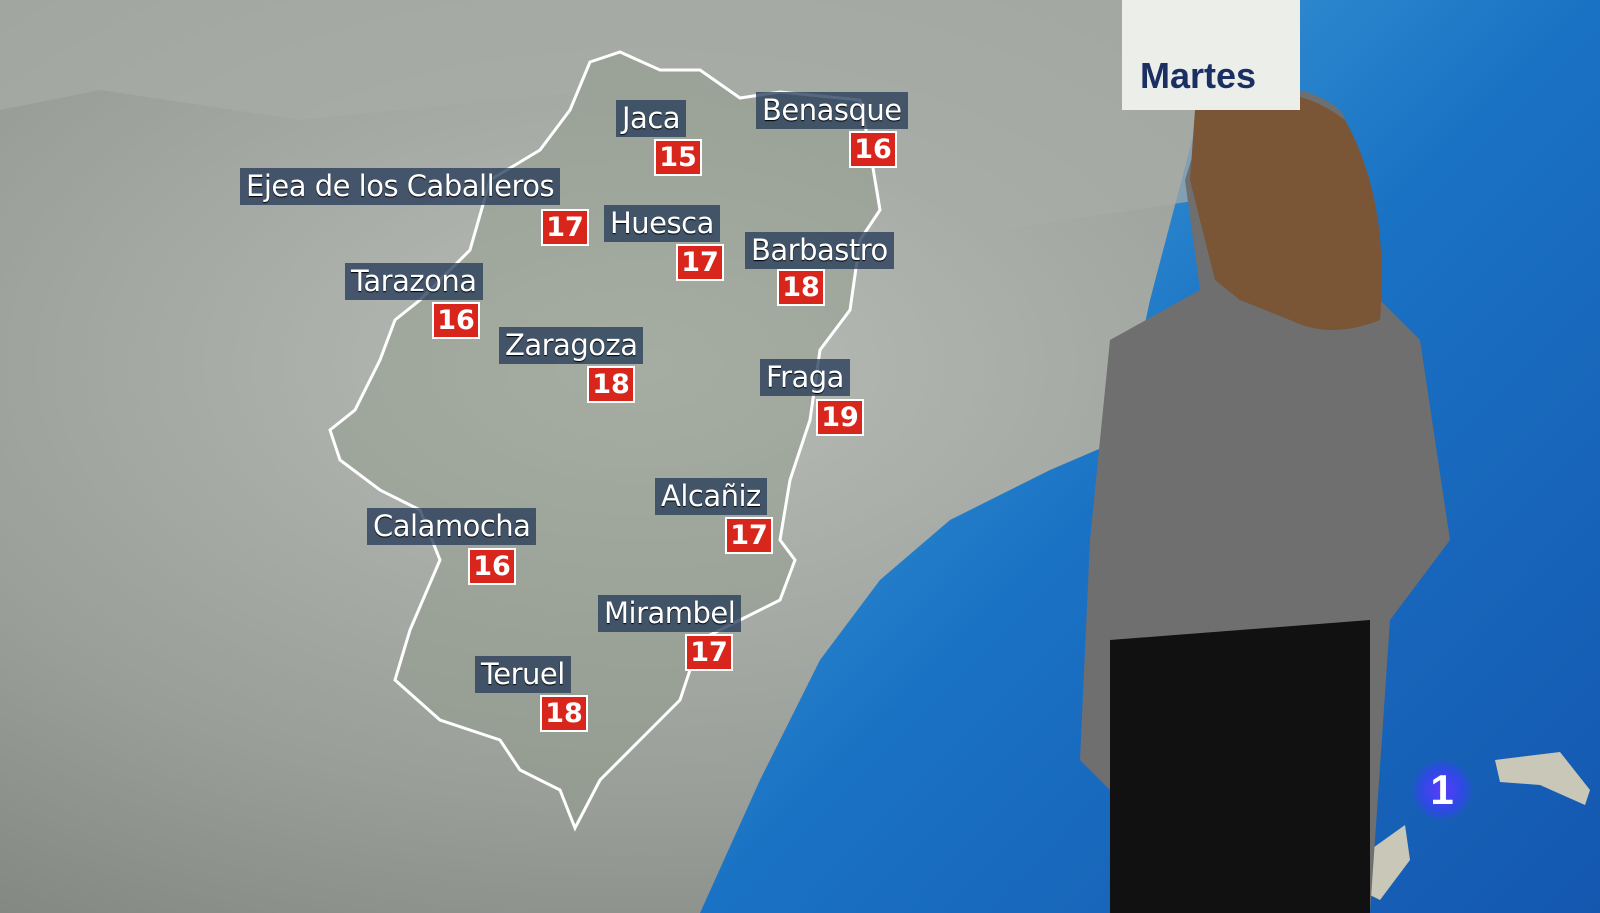 The height and width of the screenshot is (913, 1600). I want to click on presenter-hair, so click(1286, 211).